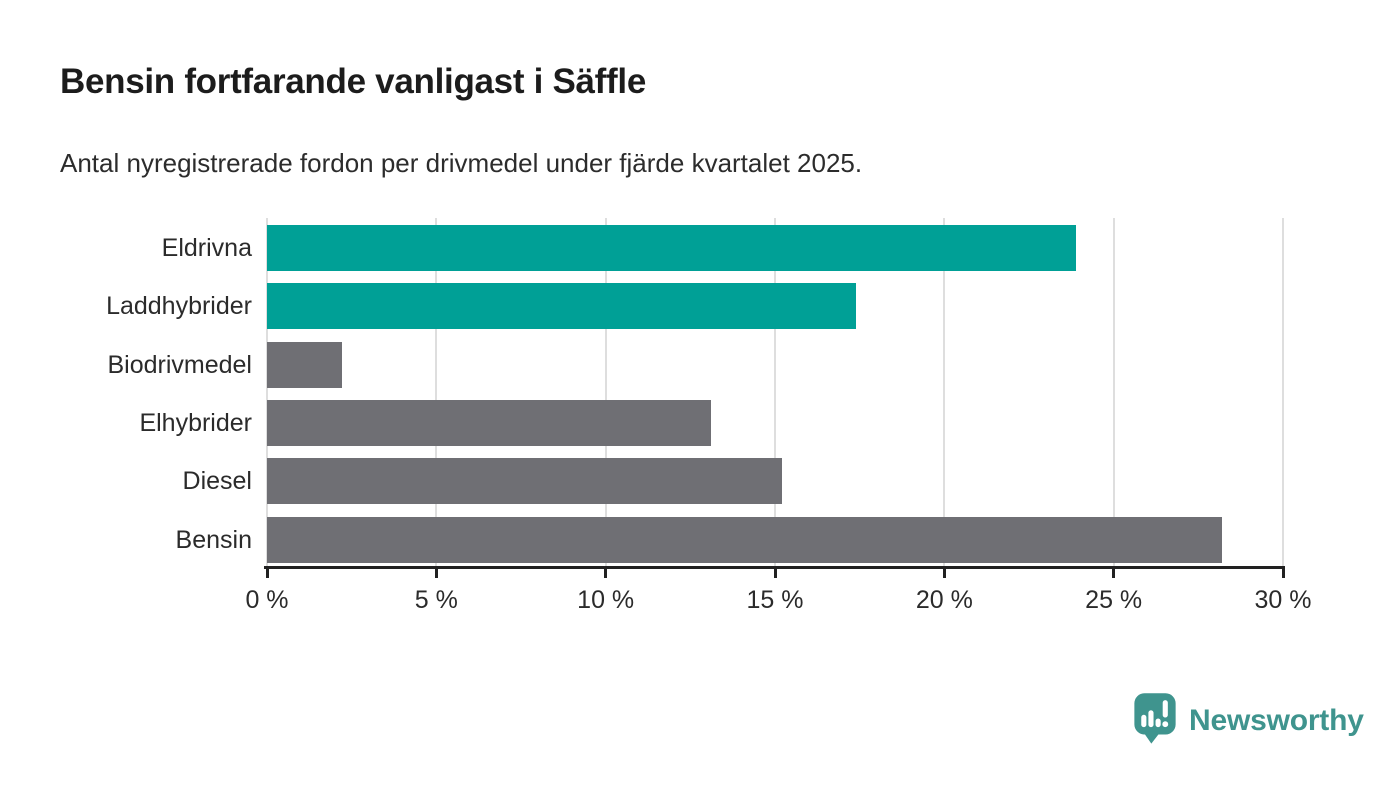  I want to click on chart-title: Bensin fortfarande vanligast i Säffle, so click(353, 81).